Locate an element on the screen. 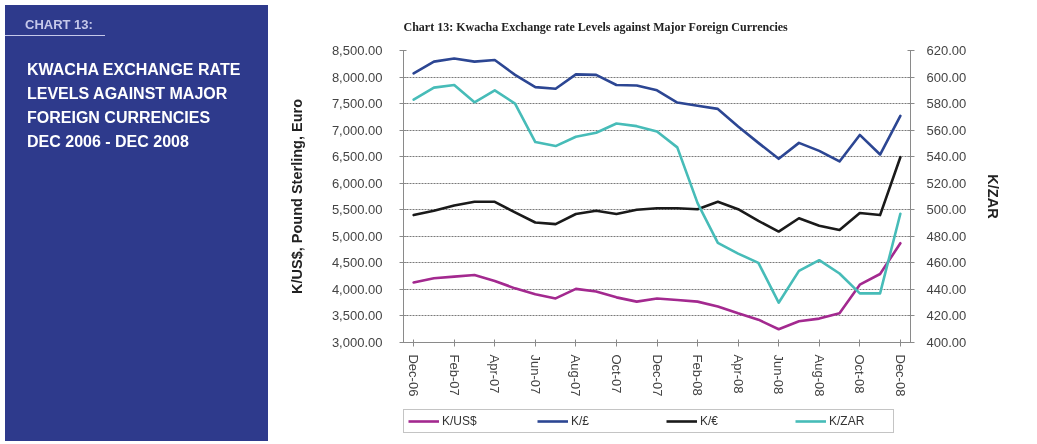 The image size is (1037, 444). x-tick-label: Aug-07 is located at coordinates (576, 375).